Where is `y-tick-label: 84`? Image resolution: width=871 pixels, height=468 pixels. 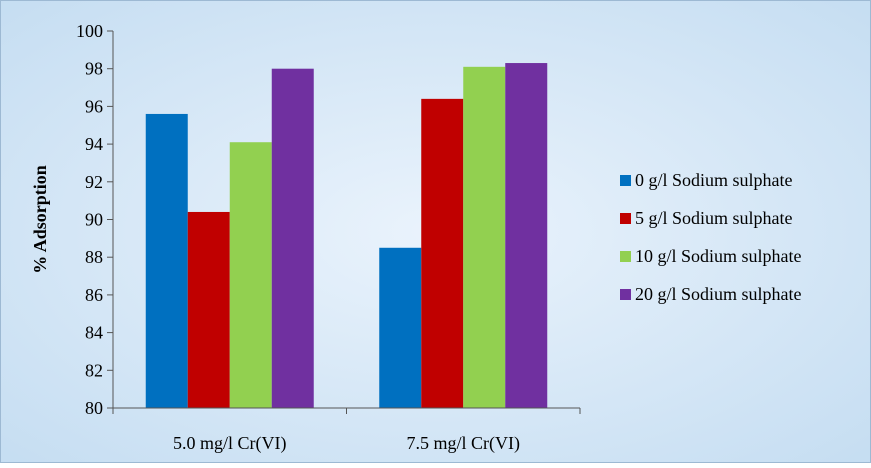
y-tick-label: 84 is located at coordinates (94, 333).